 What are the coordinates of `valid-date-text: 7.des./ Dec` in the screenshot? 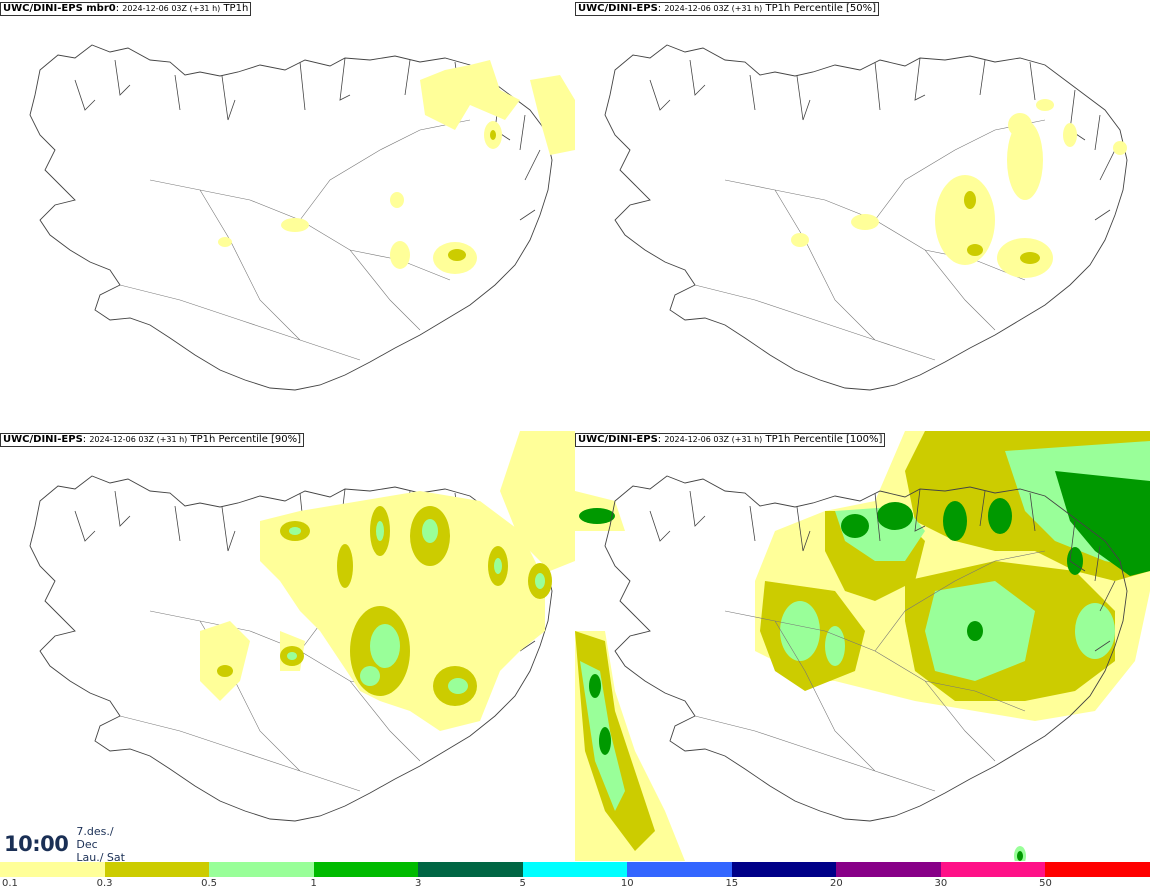 It's located at (95, 837).